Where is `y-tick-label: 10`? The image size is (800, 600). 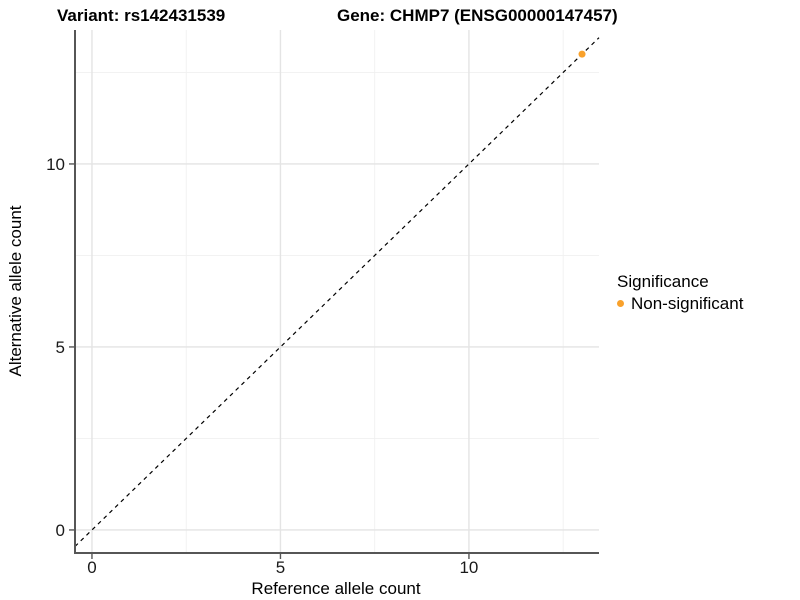
y-tick-label: 10 is located at coordinates (55, 164).